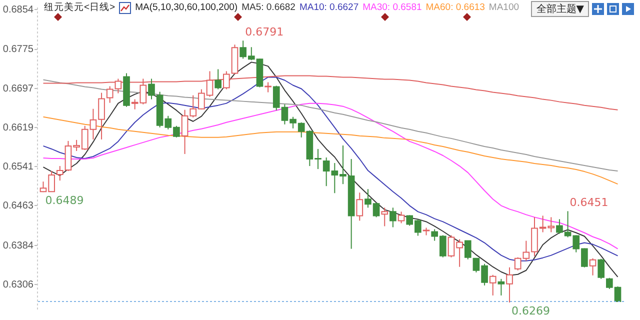  What do you see at coordinates (18, 10) in the screenshot?
I see `y-tick-label: 0.6854` at bounding box center [18, 10].